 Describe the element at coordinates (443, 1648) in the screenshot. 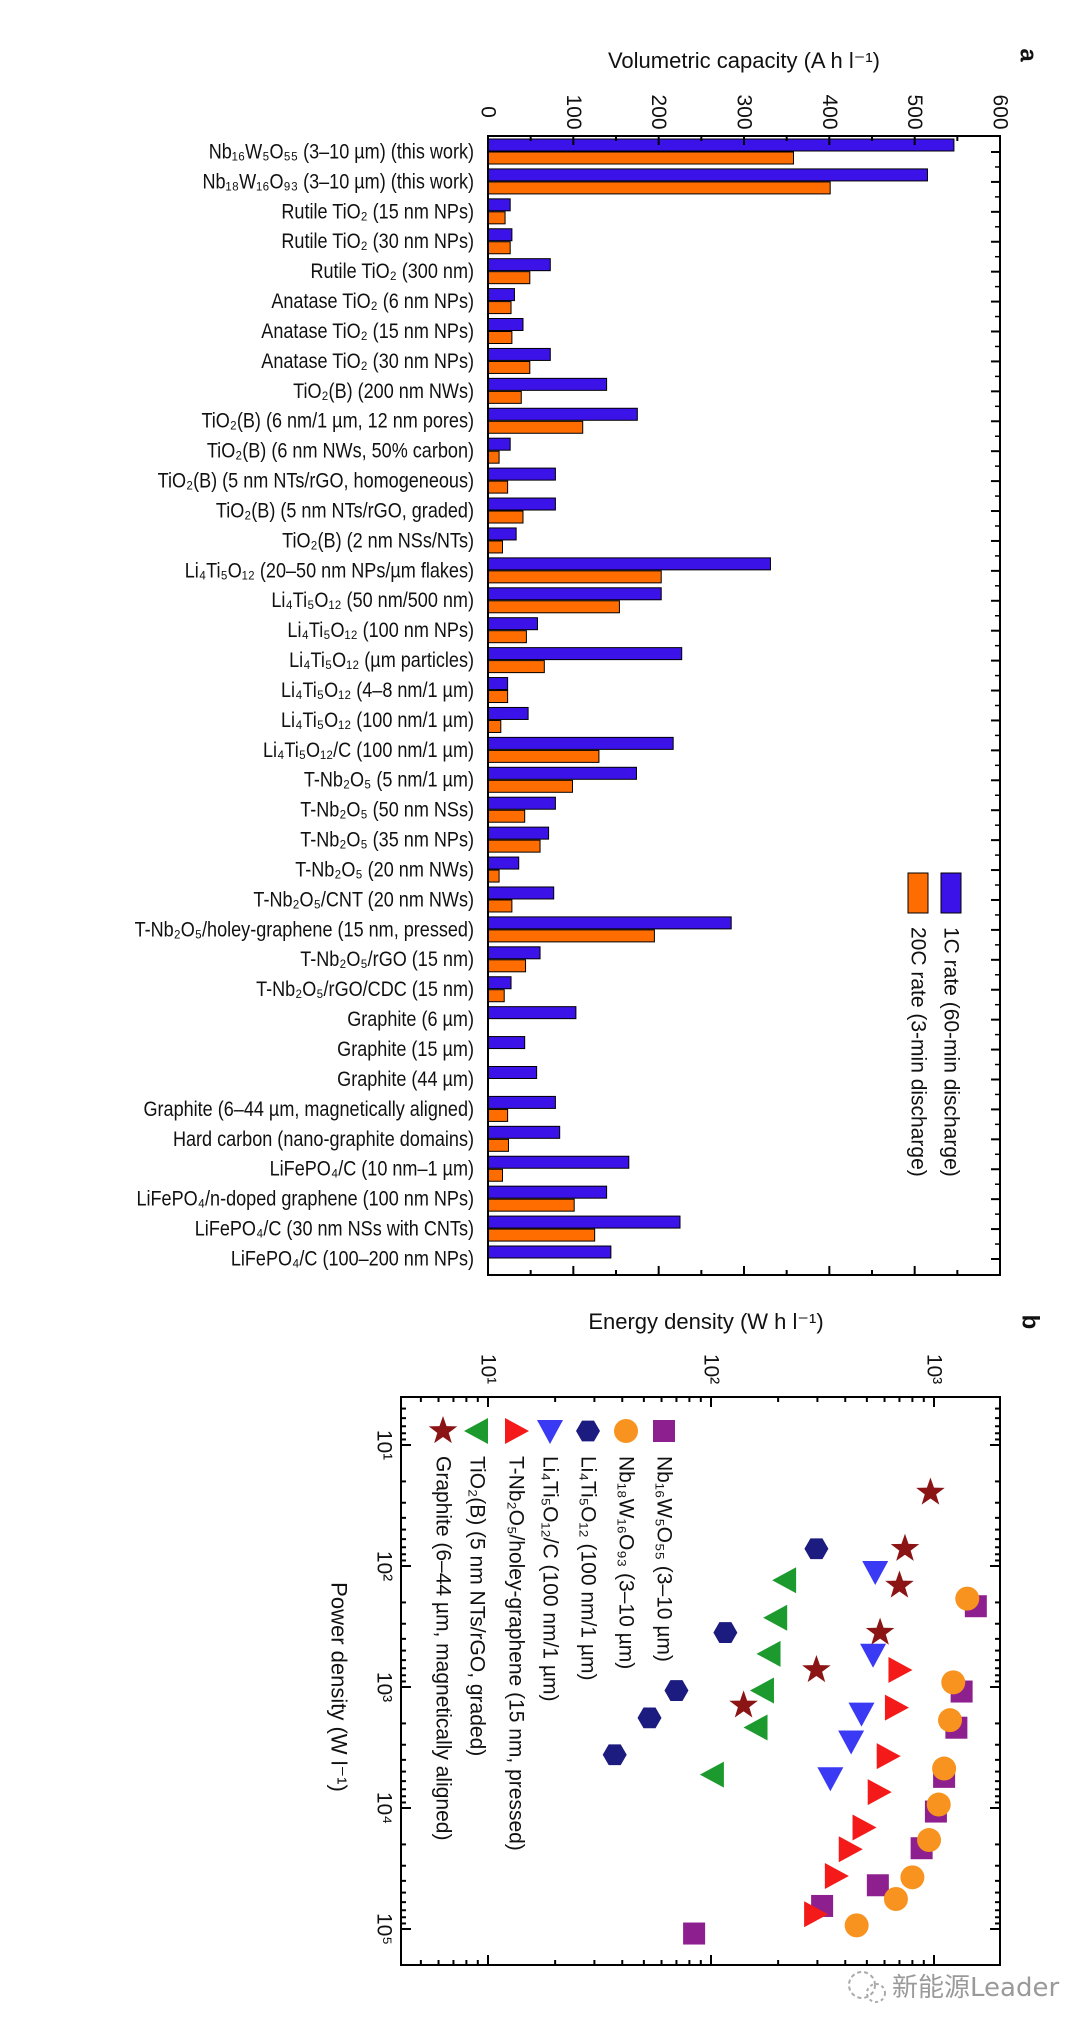

I see `legend-label: Graphite (6–44 µm, magnetically aligned)` at that location.